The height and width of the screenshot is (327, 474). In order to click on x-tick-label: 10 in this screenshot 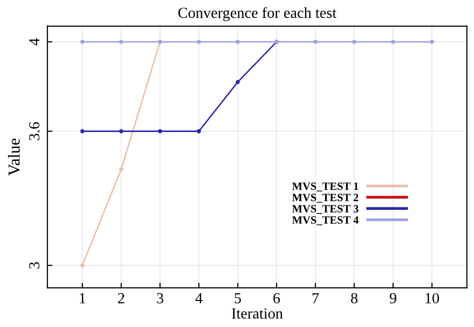, I will do `click(432, 298)`.